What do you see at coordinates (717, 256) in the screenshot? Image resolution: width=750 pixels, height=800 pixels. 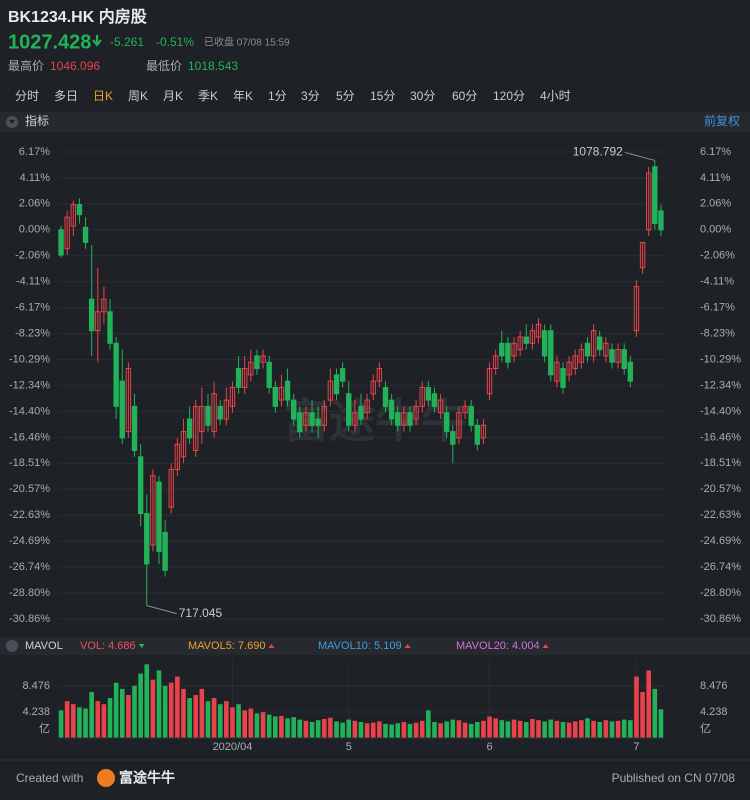 I see `y-tick-label-right: -2.06%` at bounding box center [717, 256].